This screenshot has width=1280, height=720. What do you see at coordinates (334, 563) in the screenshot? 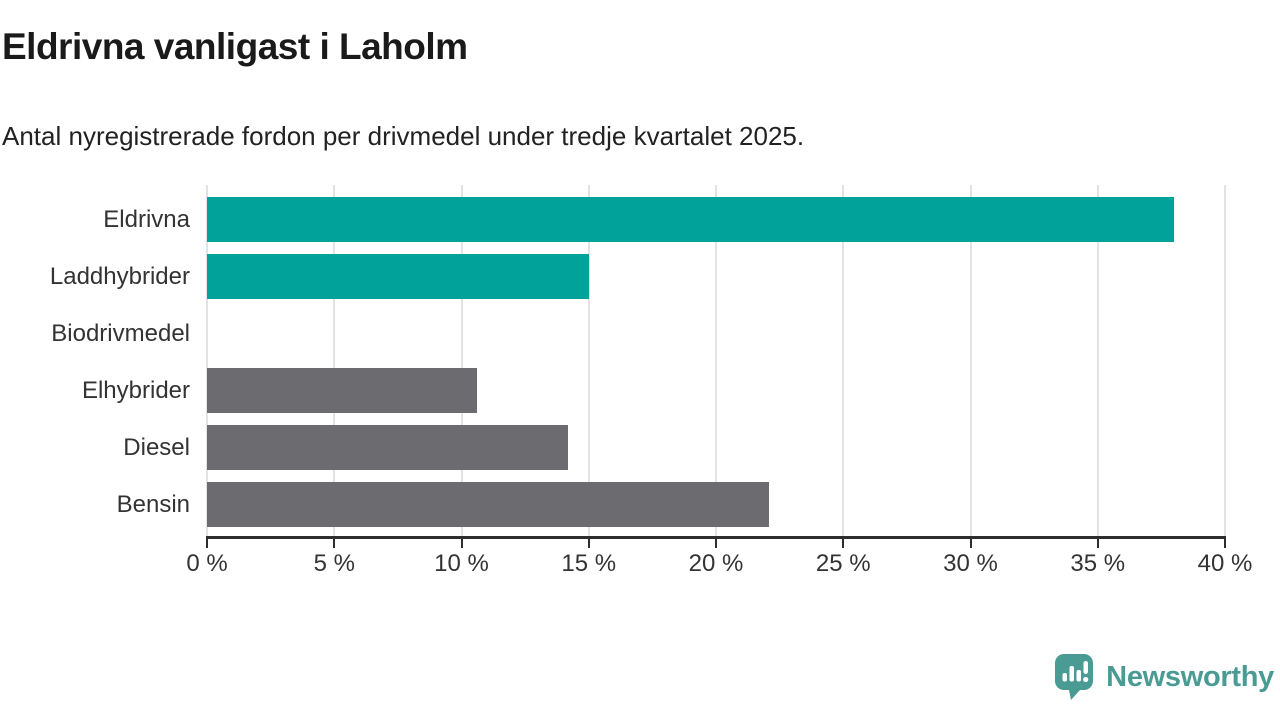
I see `x-axis-tick-label: 5 %` at bounding box center [334, 563].